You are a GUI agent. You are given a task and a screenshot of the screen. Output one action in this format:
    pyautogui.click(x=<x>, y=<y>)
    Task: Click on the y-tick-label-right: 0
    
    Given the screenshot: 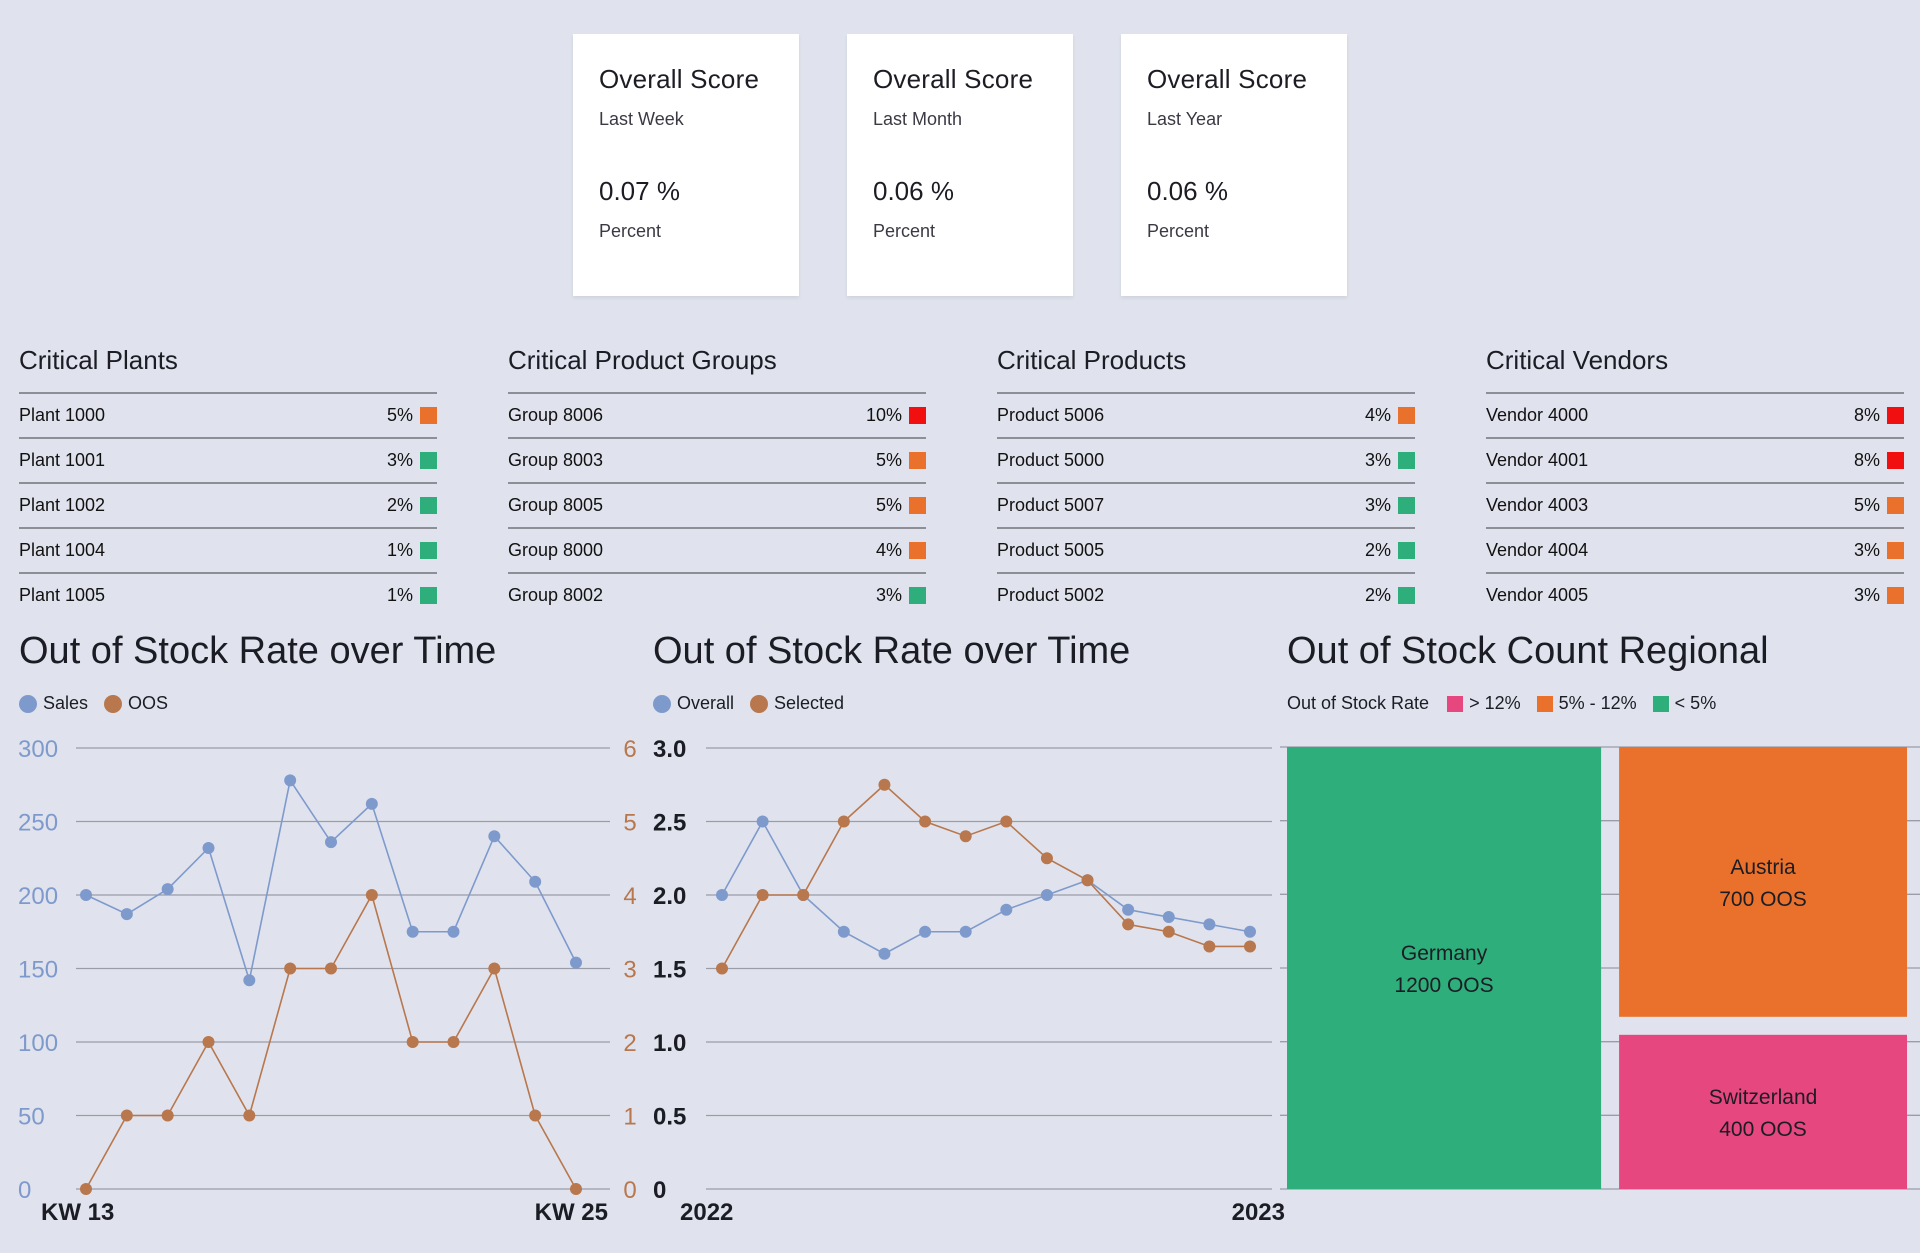 What is the action you would take?
    pyautogui.click(x=629, y=1190)
    